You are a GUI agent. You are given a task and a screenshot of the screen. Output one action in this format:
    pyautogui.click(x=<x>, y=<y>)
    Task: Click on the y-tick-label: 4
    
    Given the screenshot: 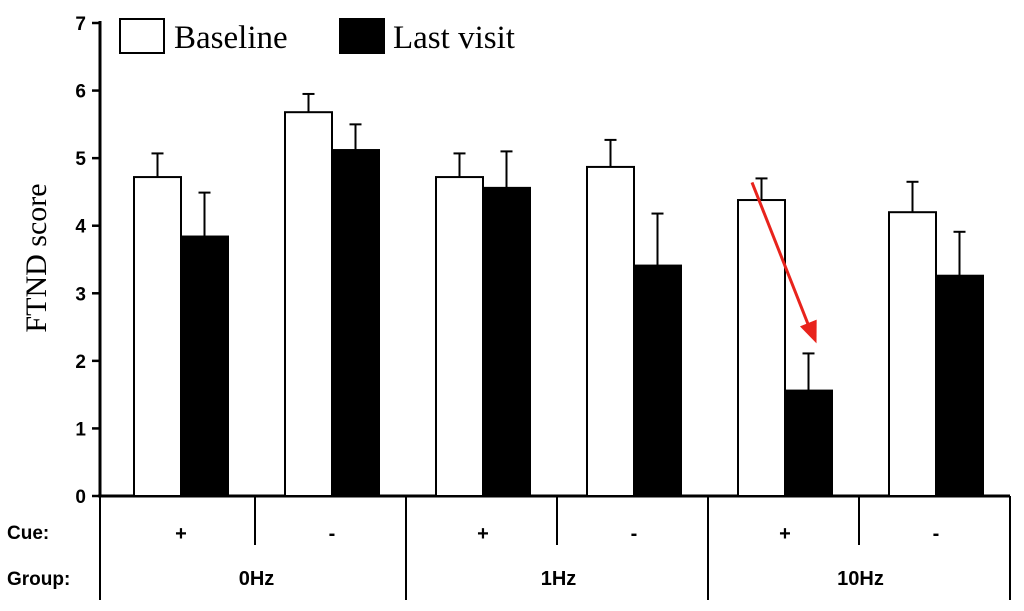 What is the action you would take?
    pyautogui.click(x=80, y=227)
    